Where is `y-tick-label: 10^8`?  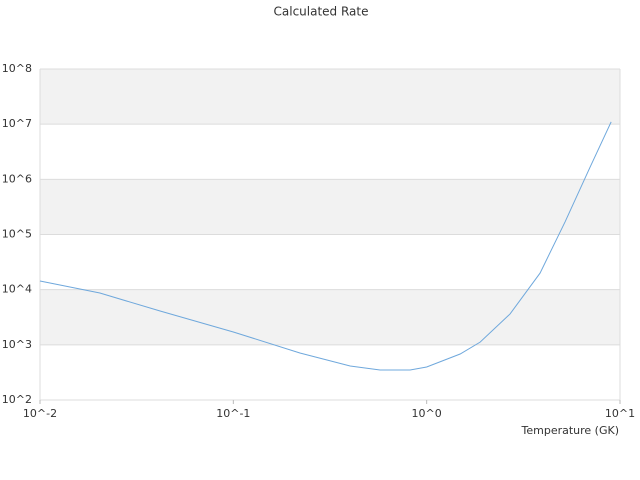 y-tick-label: 10^8 is located at coordinates (17, 68).